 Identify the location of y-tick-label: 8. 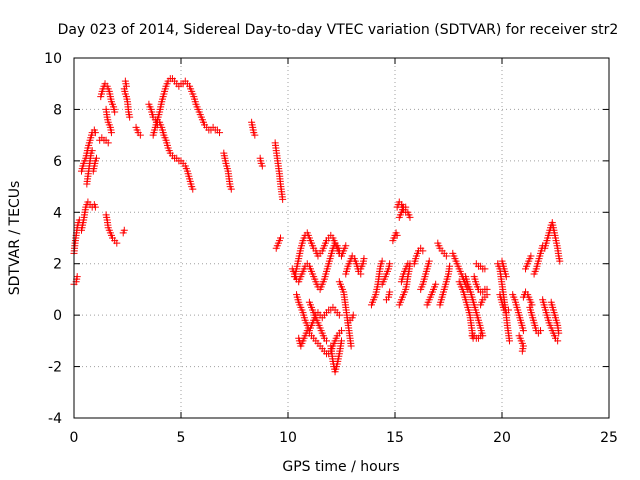
(57, 110).